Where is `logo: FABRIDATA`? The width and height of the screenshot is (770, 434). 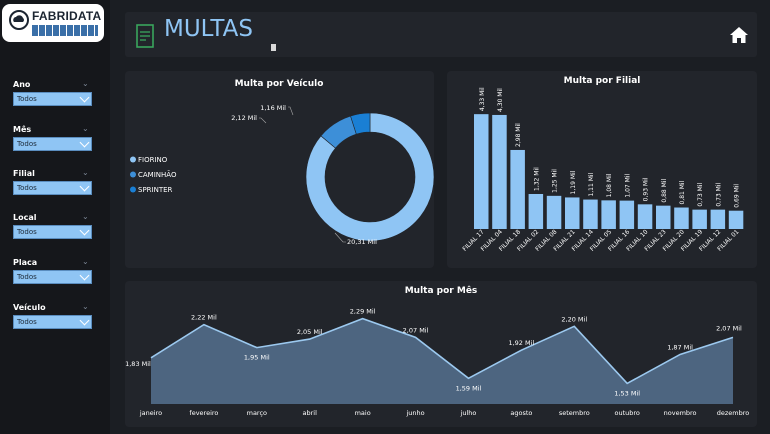 logo: FABRIDATA is located at coordinates (53, 23).